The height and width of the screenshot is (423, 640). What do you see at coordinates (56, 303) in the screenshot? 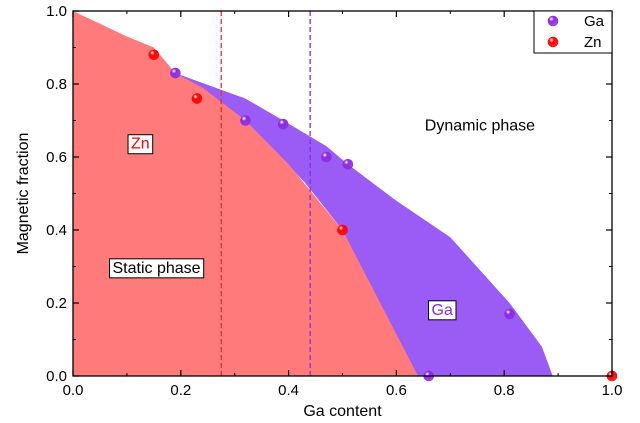
I see `y-tick-label: 0.2` at bounding box center [56, 303].